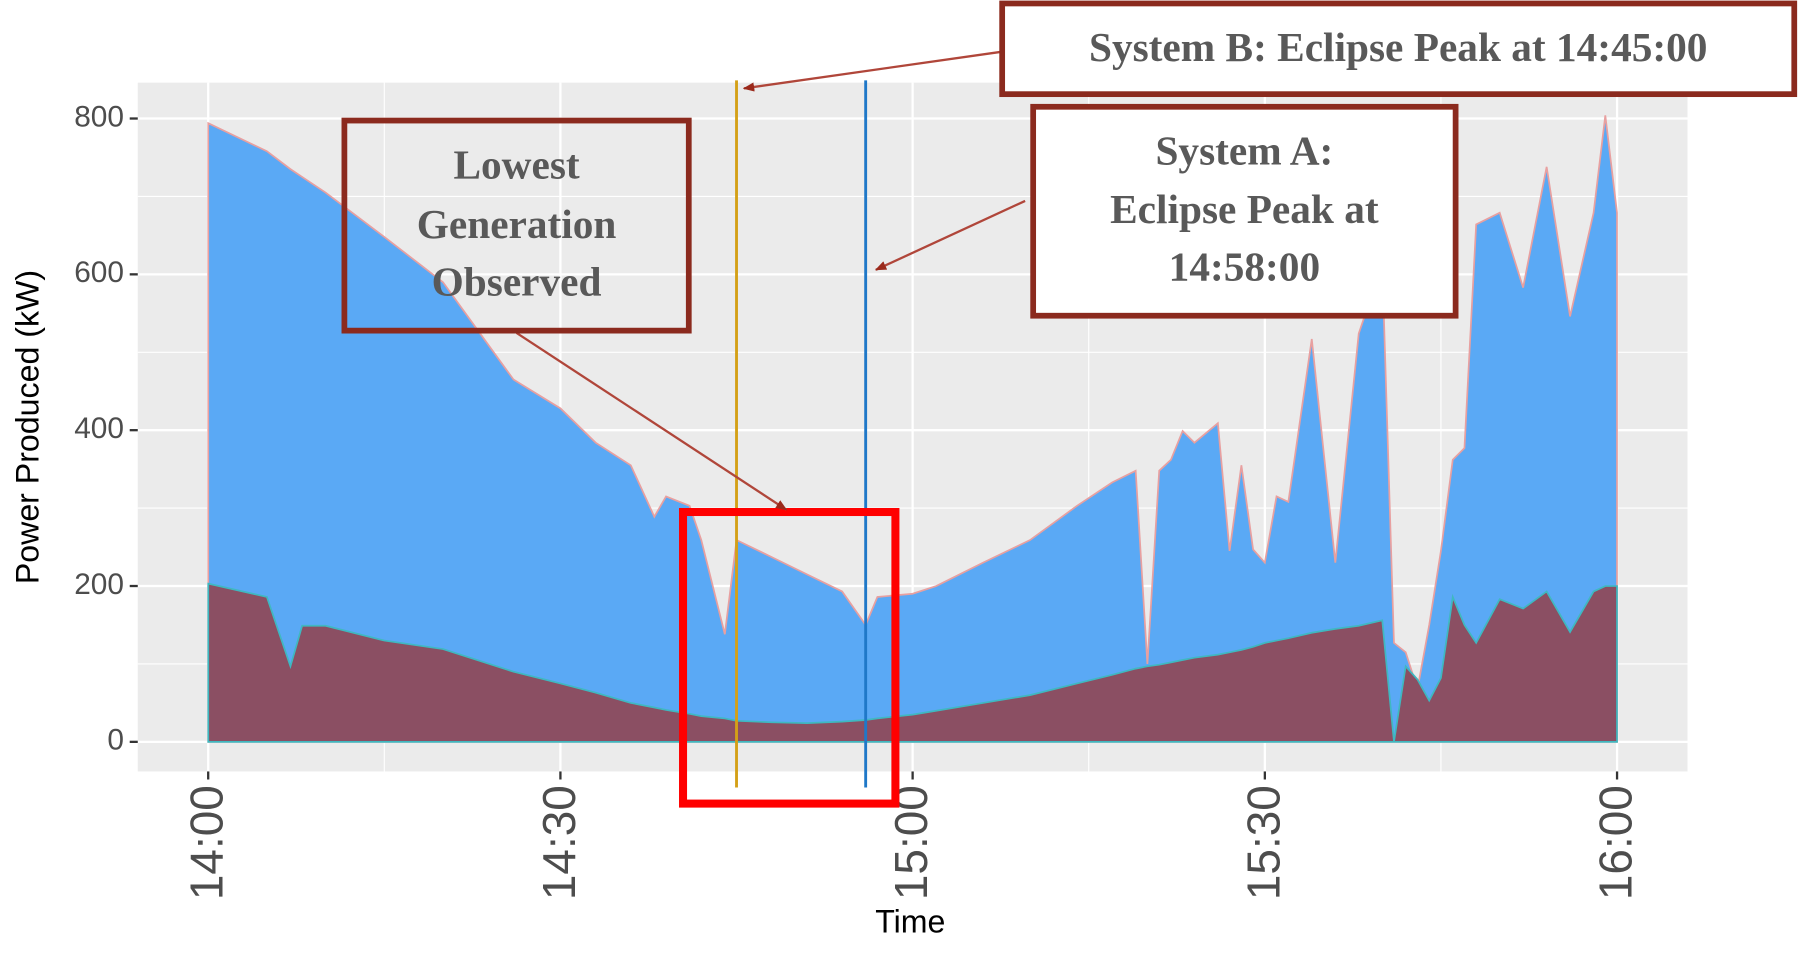  What do you see at coordinates (99, 272) in the screenshot?
I see `y-tick-label: 600` at bounding box center [99, 272].